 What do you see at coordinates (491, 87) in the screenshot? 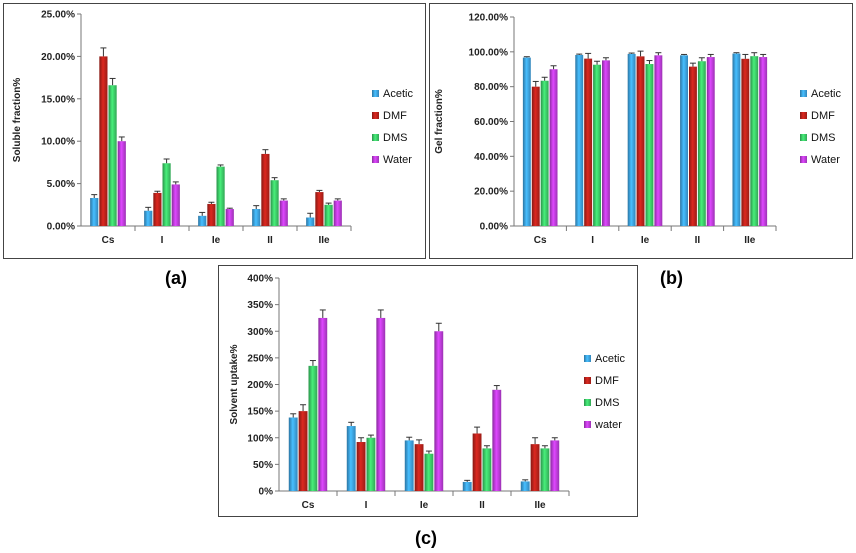
I see `y-tick-label: 80.00%` at bounding box center [491, 87].